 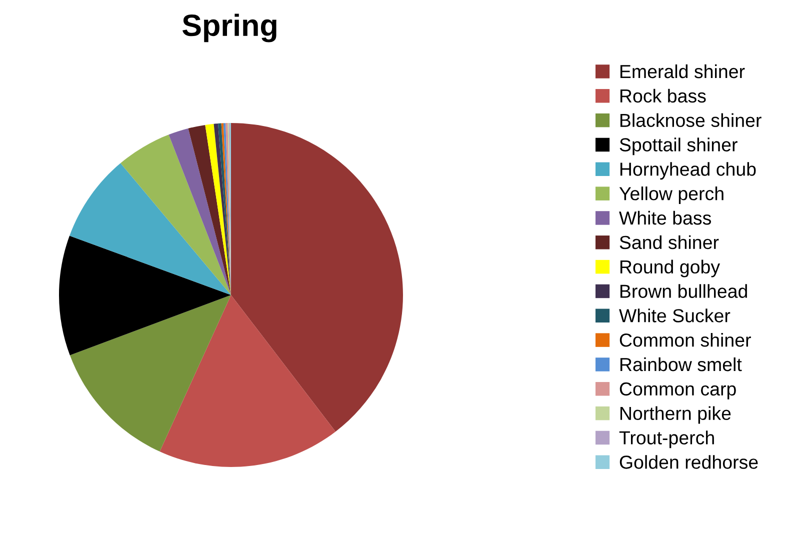 I want to click on legend-label: Blacknose shiner, so click(x=691, y=120).